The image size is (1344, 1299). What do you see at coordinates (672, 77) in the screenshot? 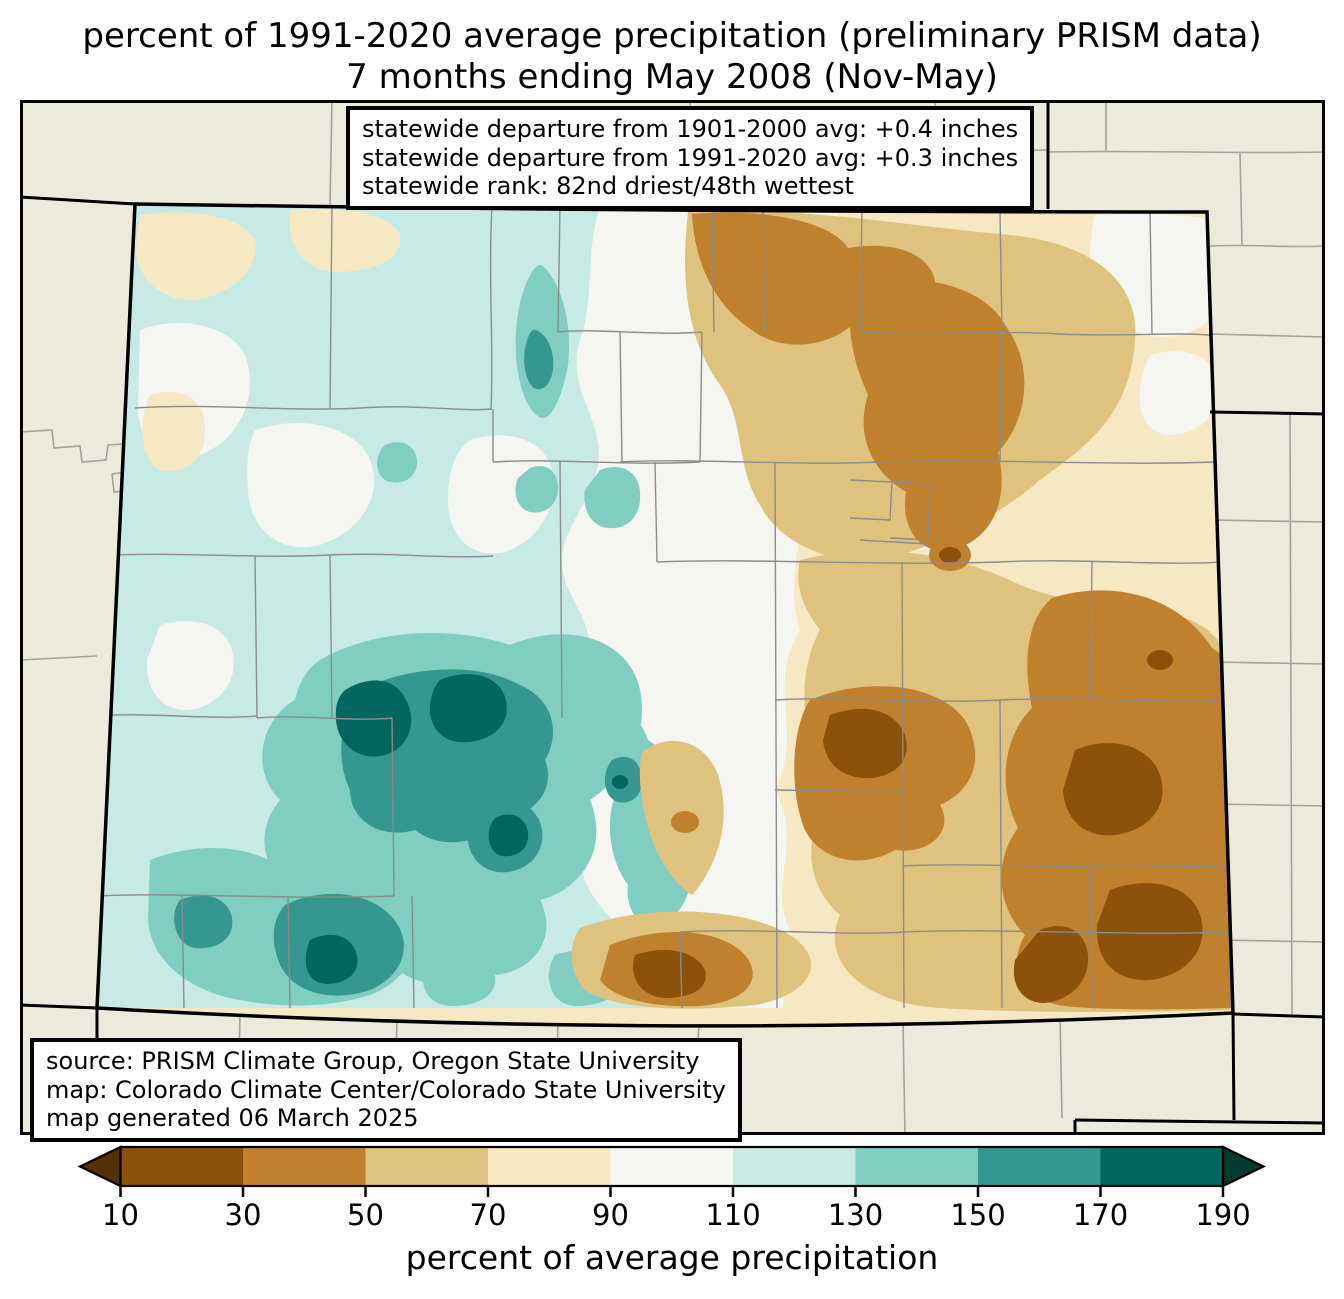
I see `figure-title-line2: 7 months ending May 2008 (Nov-May)` at bounding box center [672, 77].